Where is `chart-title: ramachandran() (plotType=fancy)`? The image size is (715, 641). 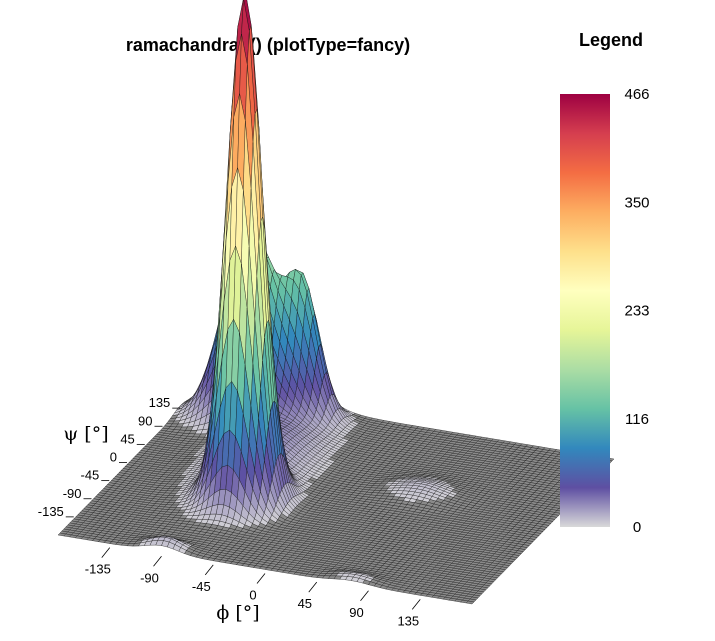 chart-title: ramachandran() (plotType=fancy) is located at coordinates (268, 45).